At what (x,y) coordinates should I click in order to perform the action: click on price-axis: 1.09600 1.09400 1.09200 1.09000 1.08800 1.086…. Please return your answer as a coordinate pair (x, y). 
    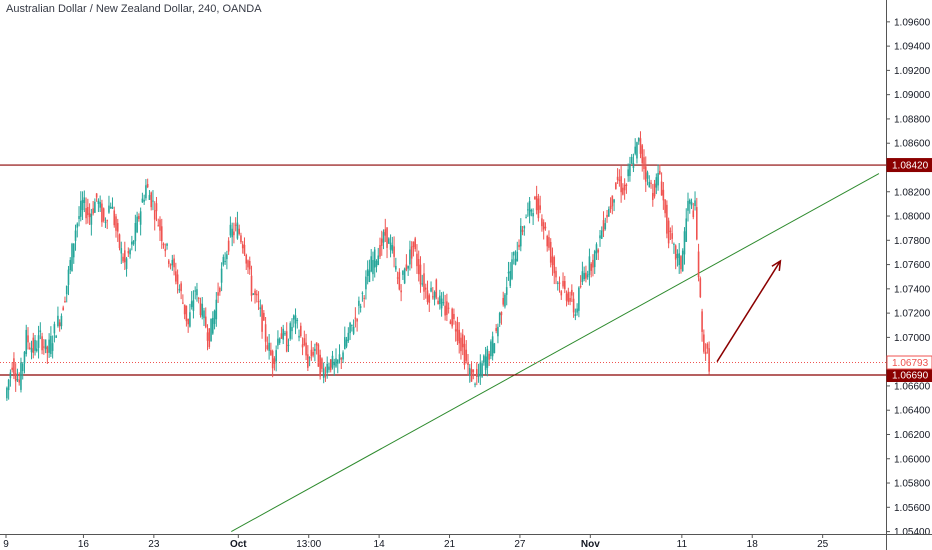
    Looking at the image, I should click on (909, 275).